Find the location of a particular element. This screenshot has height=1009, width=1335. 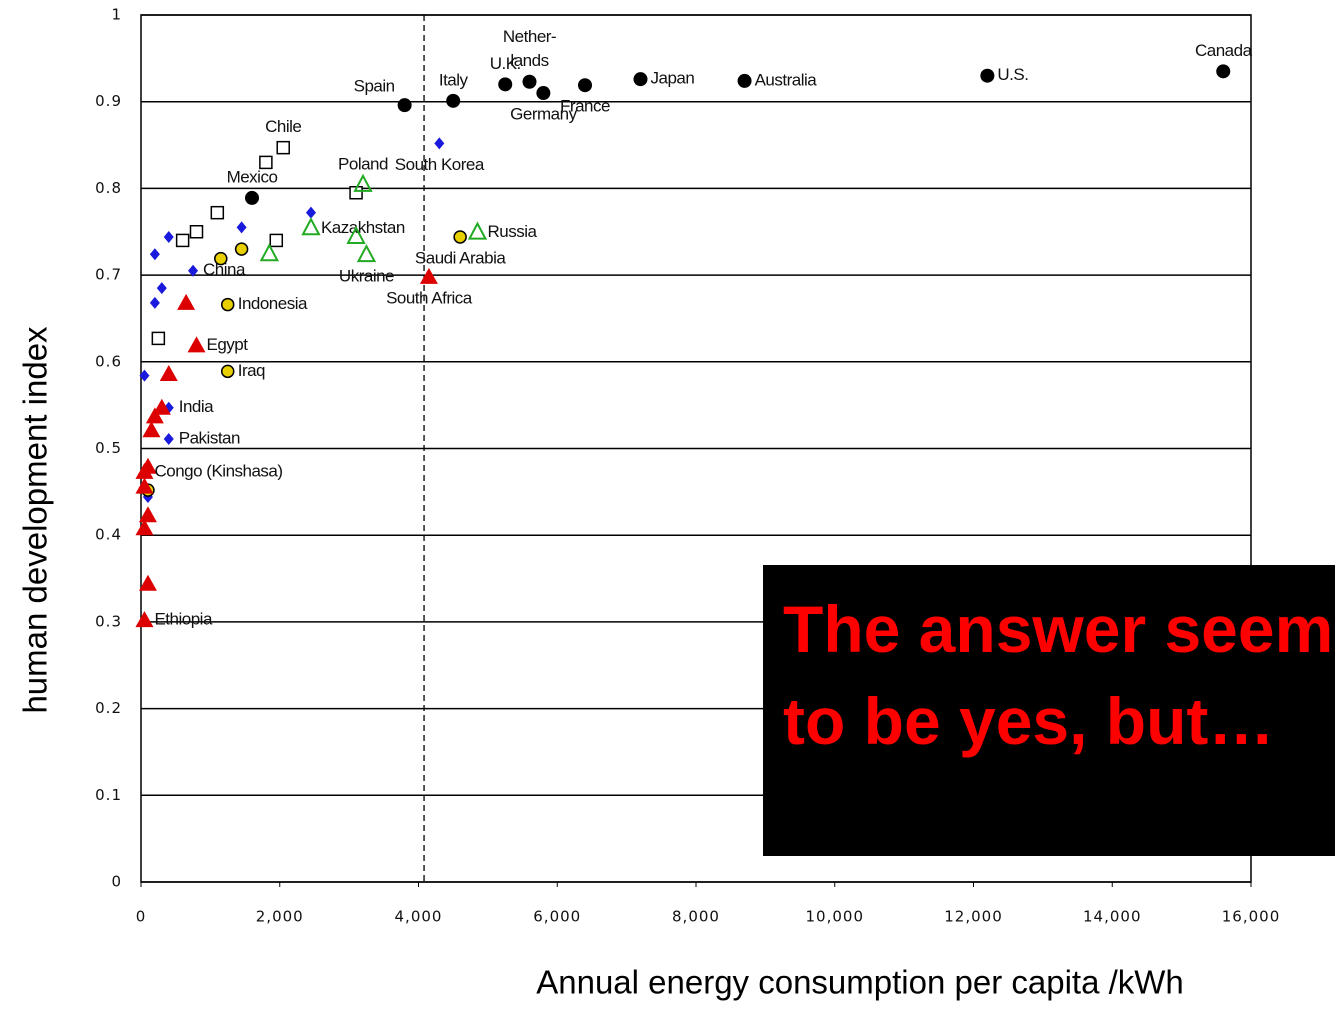

point-label: Spain is located at coordinates (374, 86).